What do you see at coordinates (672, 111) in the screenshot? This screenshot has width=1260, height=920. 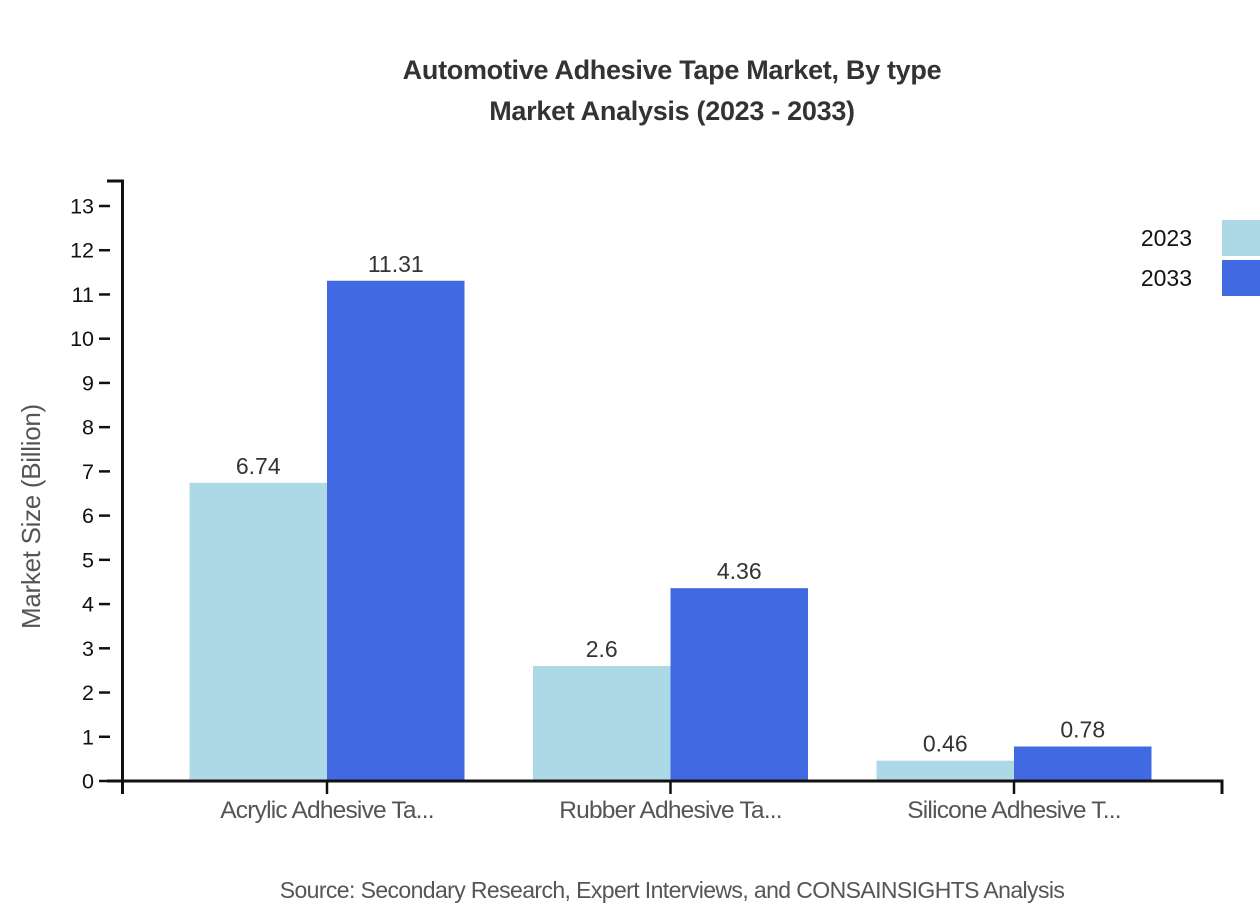 I see `chart-subtitle: Market Analysis (2023 - 2033)` at bounding box center [672, 111].